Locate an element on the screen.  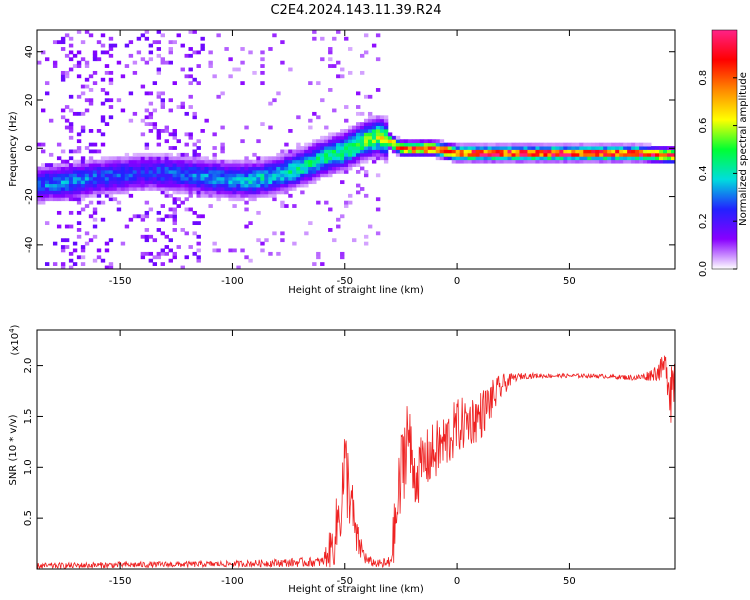
snr-multiplier-base: (x10 is located at coordinates (15, 344).